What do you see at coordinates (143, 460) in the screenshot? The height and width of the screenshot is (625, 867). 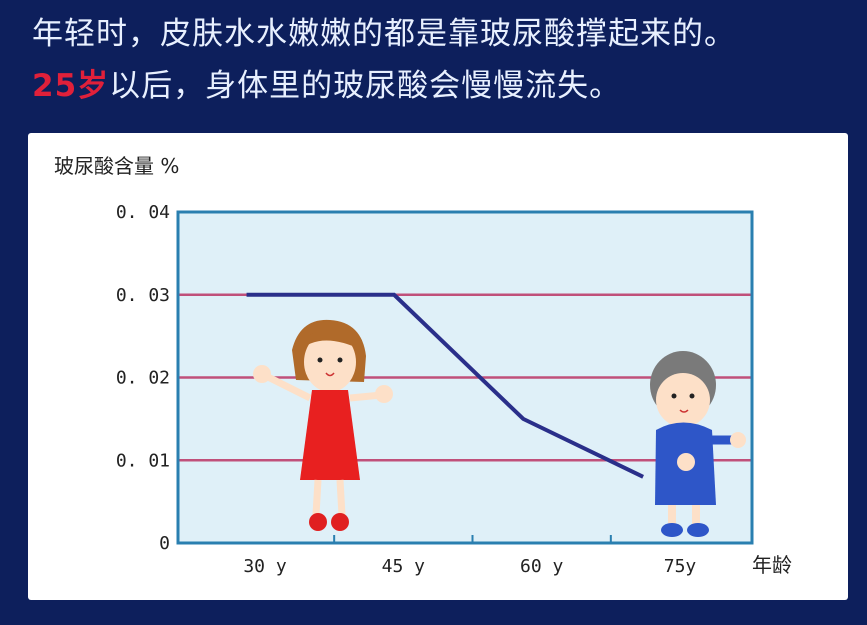 I see `y-tick-label: 0. 01` at bounding box center [143, 460].